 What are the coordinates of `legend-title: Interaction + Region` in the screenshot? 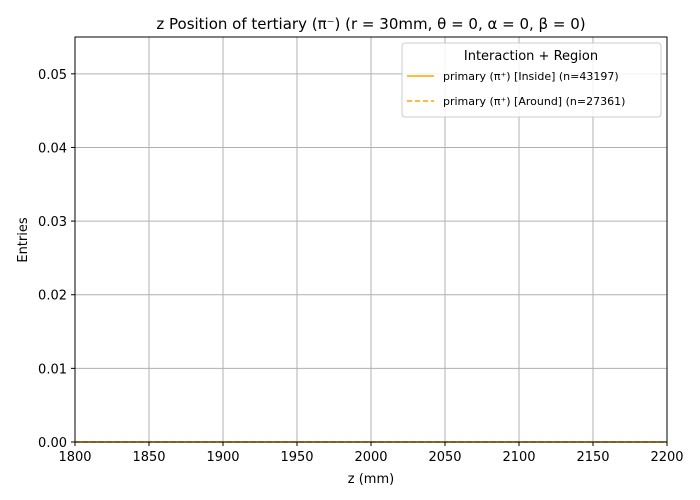 It's located at (531, 56).